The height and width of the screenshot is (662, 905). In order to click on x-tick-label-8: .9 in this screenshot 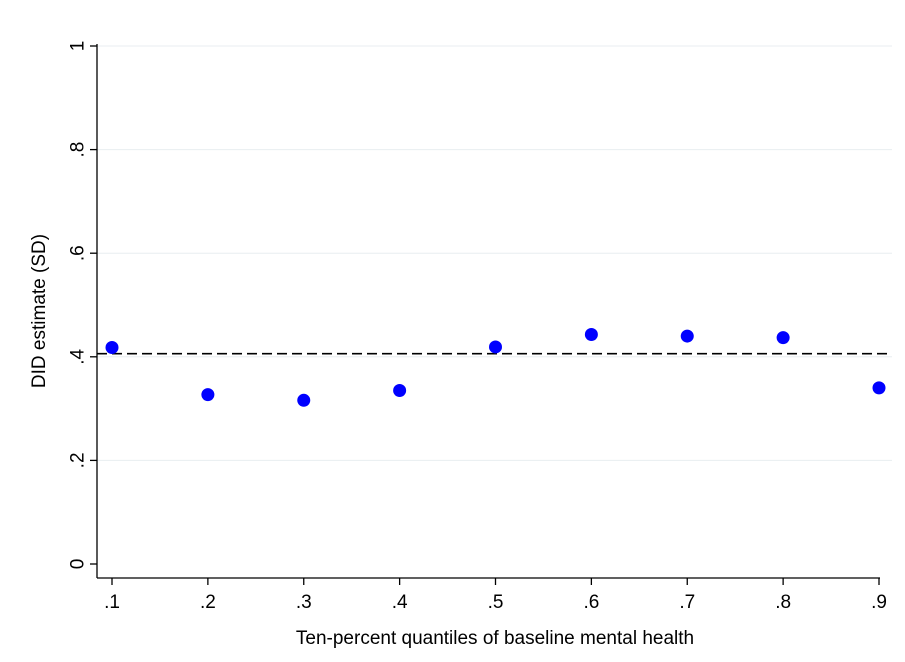, I will do `click(879, 602)`.